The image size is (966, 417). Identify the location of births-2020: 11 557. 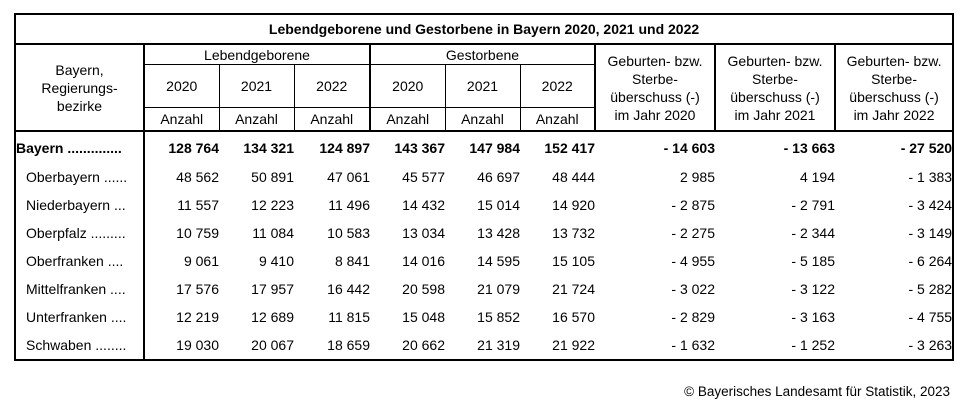
(198, 205).